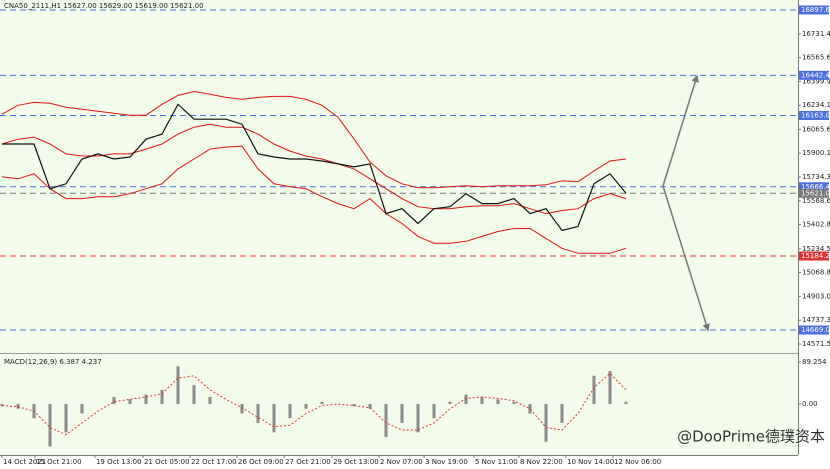 The width and height of the screenshot is (830, 469). What do you see at coordinates (53, 362) in the screenshot?
I see `macd-label: MACD(12,26,9) 6.387 4.237` at bounding box center [53, 362].